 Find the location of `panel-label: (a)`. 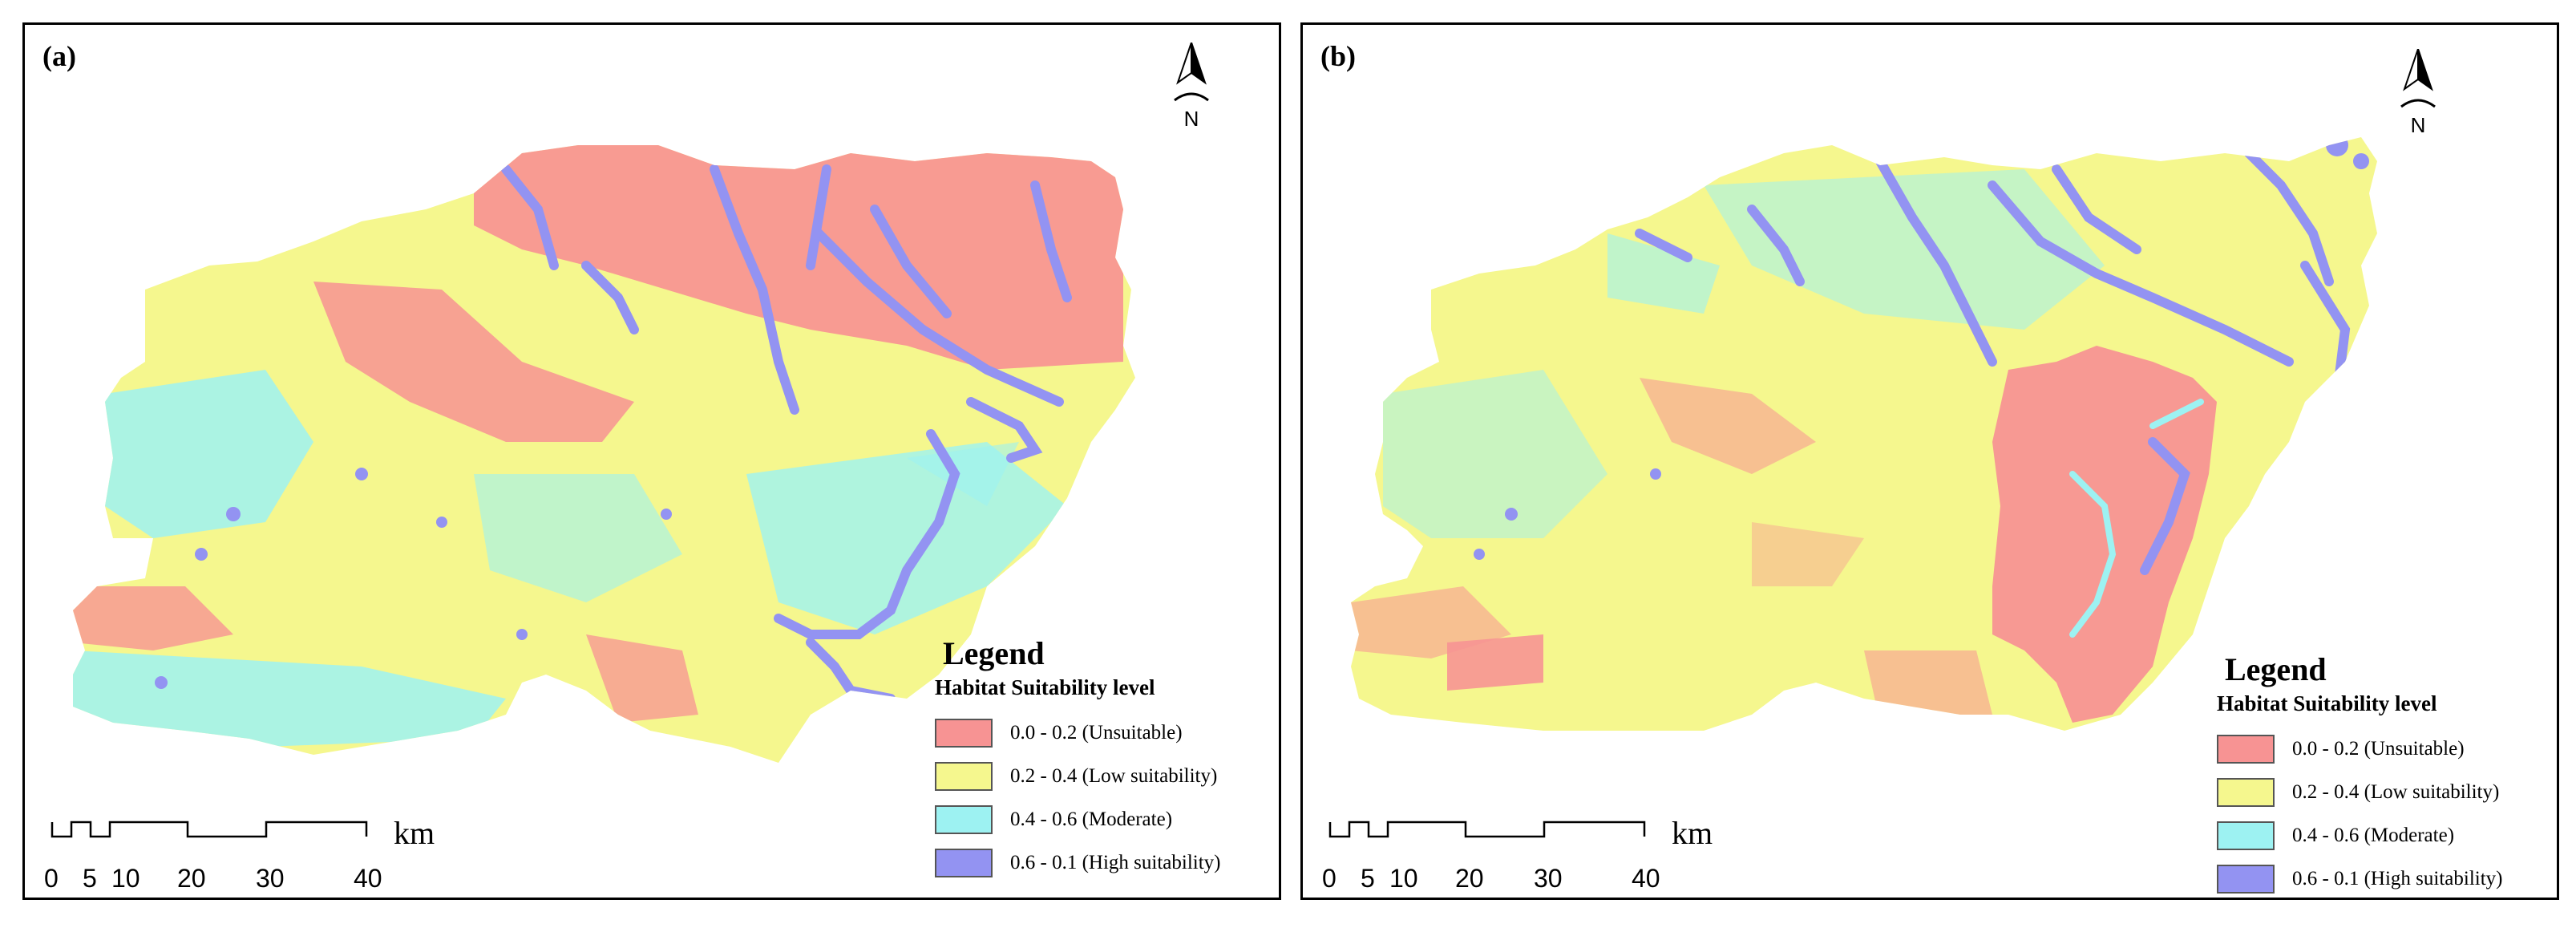

panel-label: (a) is located at coordinates (59, 56).